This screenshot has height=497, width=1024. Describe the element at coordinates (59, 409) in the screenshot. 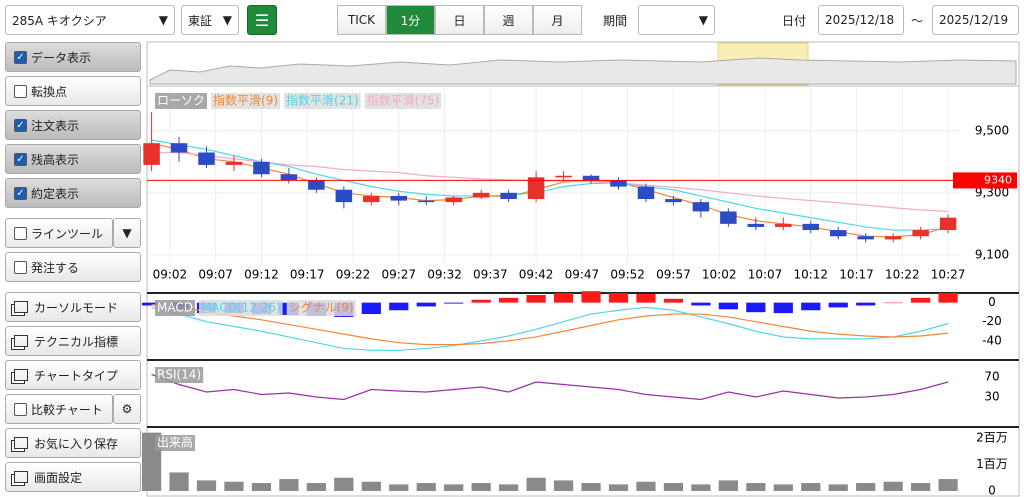

I see `sidebar-button: 比較チャート` at that location.